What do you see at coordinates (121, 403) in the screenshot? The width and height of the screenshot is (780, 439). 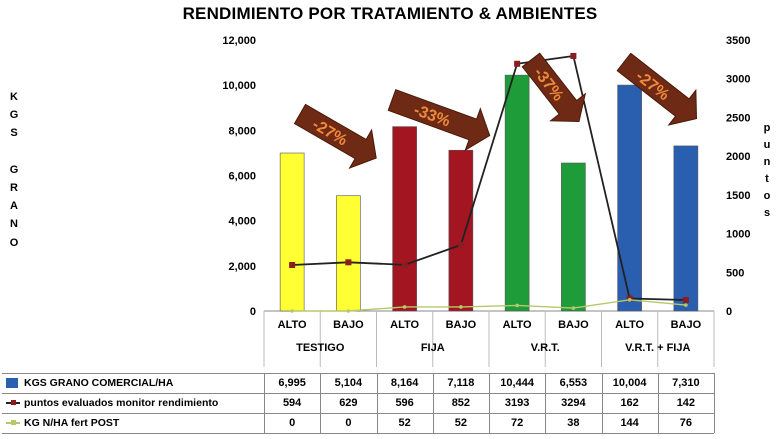 I see `series-name: puntos evaluados monitor rendimiento` at bounding box center [121, 403].